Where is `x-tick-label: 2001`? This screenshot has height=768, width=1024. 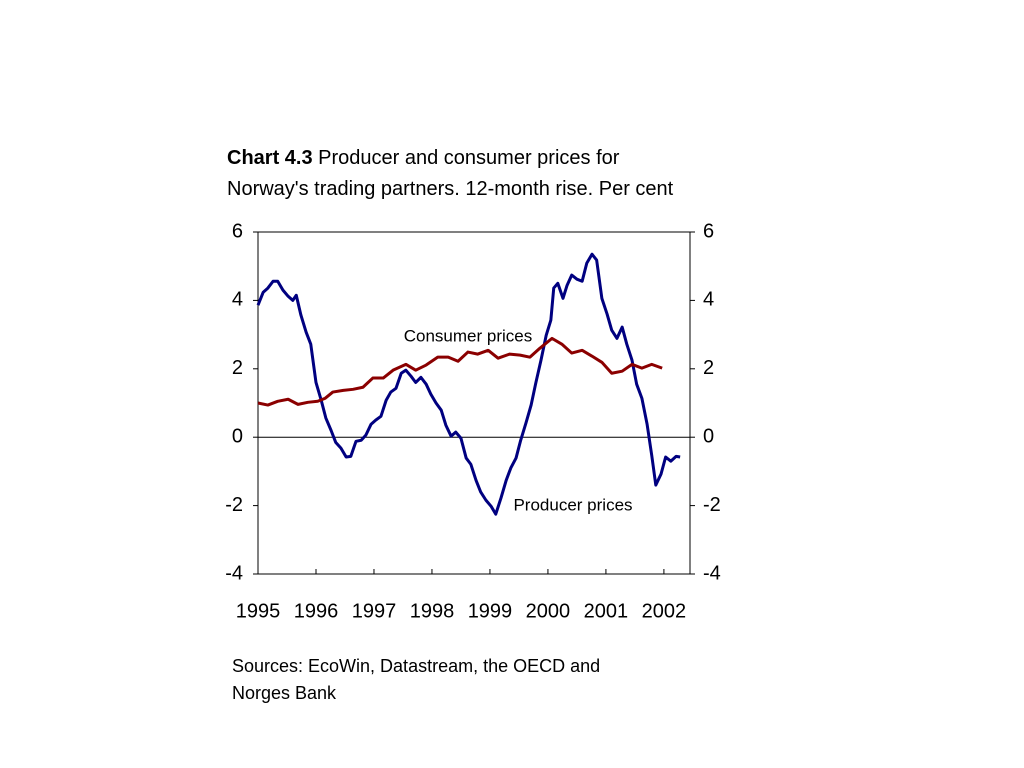
x-tick-label: 2001 is located at coordinates (606, 611).